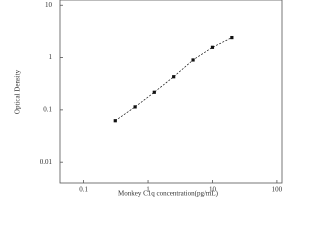 Image resolution: width=320 pixels, height=240 pixels. What do you see at coordinates (47, 109) in the screenshot?
I see `y-tick-label: 0.1` at bounding box center [47, 109].